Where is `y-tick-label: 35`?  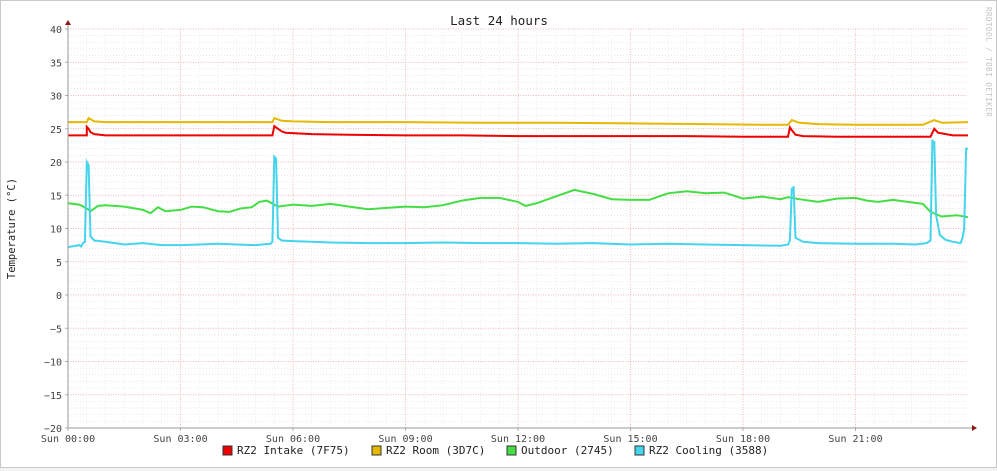 y-tick-label: 35 is located at coordinates (56, 63).